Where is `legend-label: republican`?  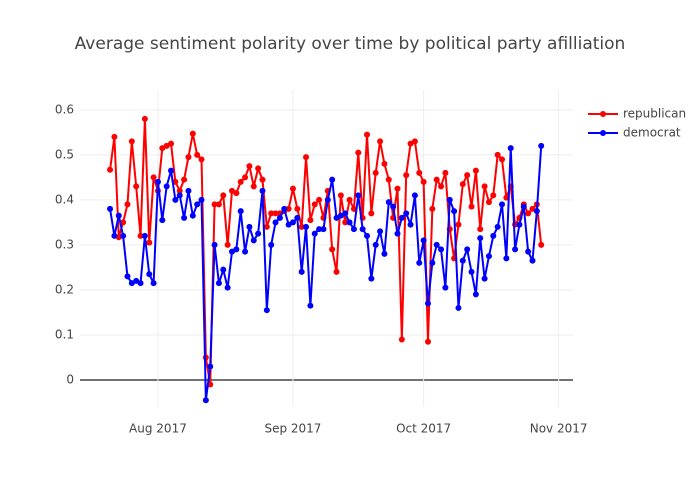
legend-label: republican is located at coordinates (654, 114).